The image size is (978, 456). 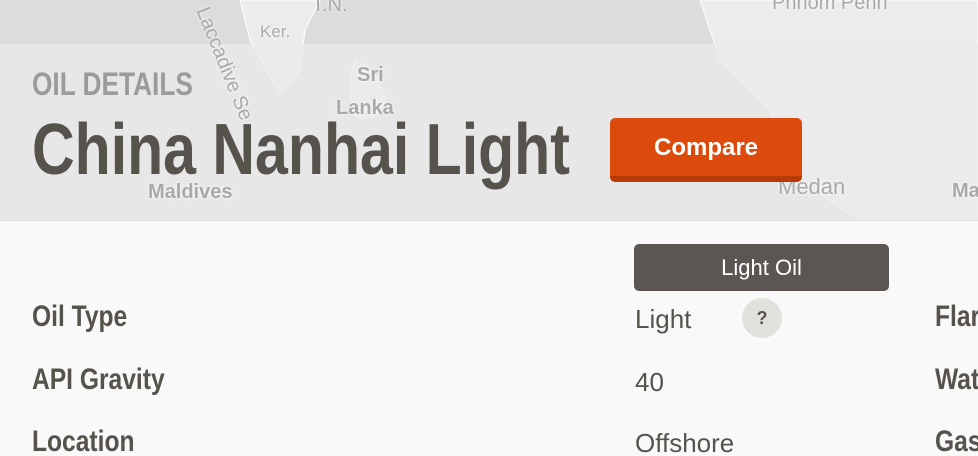 What do you see at coordinates (190, 192) in the screenshot?
I see `map-label: Maldives` at bounding box center [190, 192].